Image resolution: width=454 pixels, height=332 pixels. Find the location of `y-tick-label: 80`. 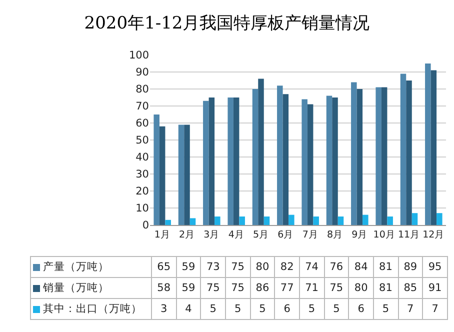

y-tick-label: 80 is located at coordinates (142, 90).